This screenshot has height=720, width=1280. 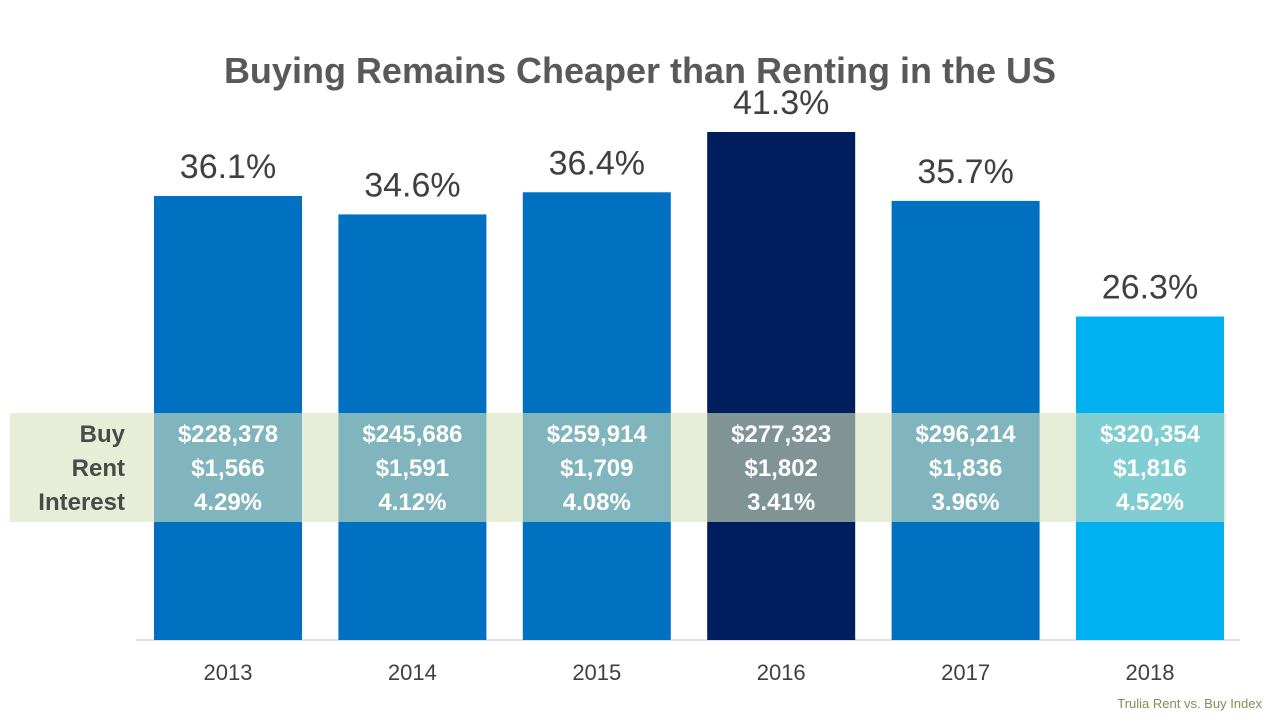 What do you see at coordinates (1149, 468) in the screenshot?
I see `table-cell: $1,816` at bounding box center [1149, 468].